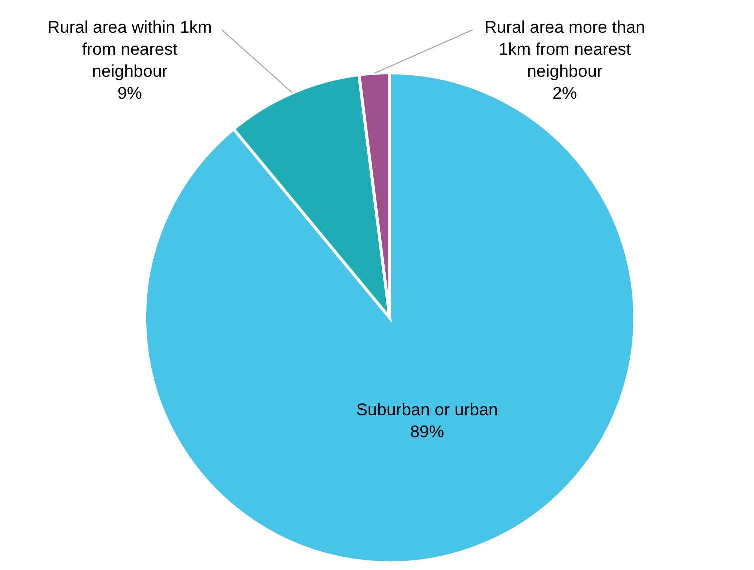 This screenshot has width=754, height=570. I want to click on slice-label: Rural area more than 1km from nearest neighbour, so click(565, 49).